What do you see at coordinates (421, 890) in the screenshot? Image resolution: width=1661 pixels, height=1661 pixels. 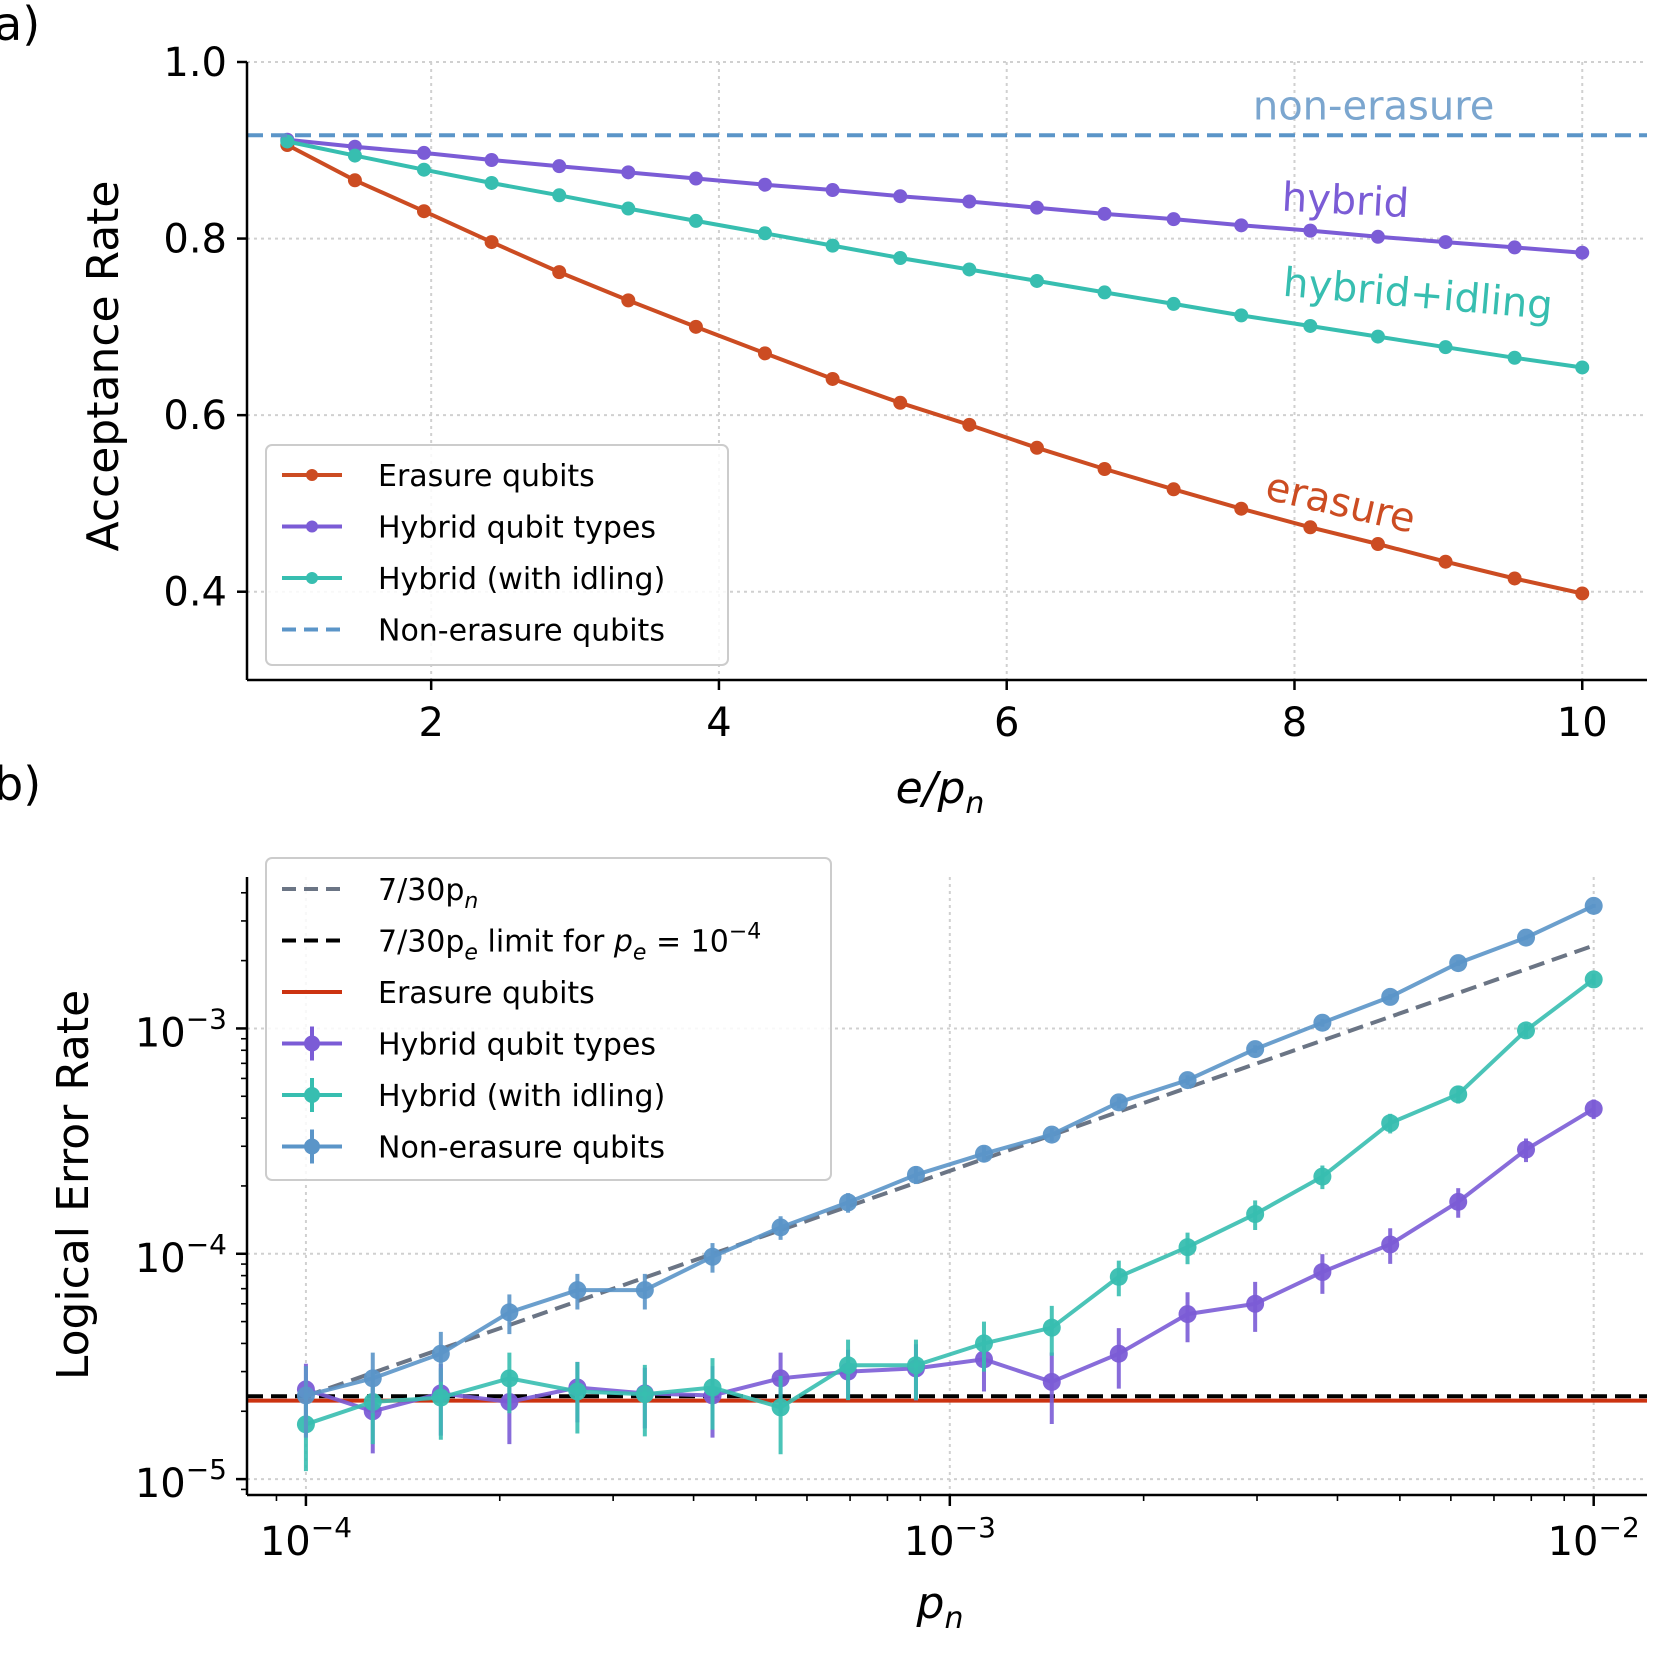 I see `panel-b-legend-7-30pn-label-main: 7/30p` at bounding box center [421, 890].